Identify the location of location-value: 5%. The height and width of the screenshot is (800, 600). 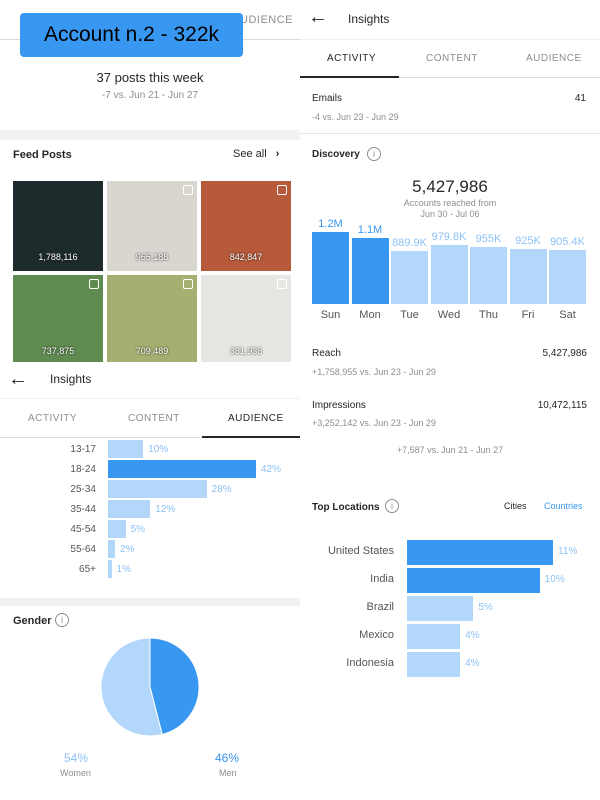
(485, 607).